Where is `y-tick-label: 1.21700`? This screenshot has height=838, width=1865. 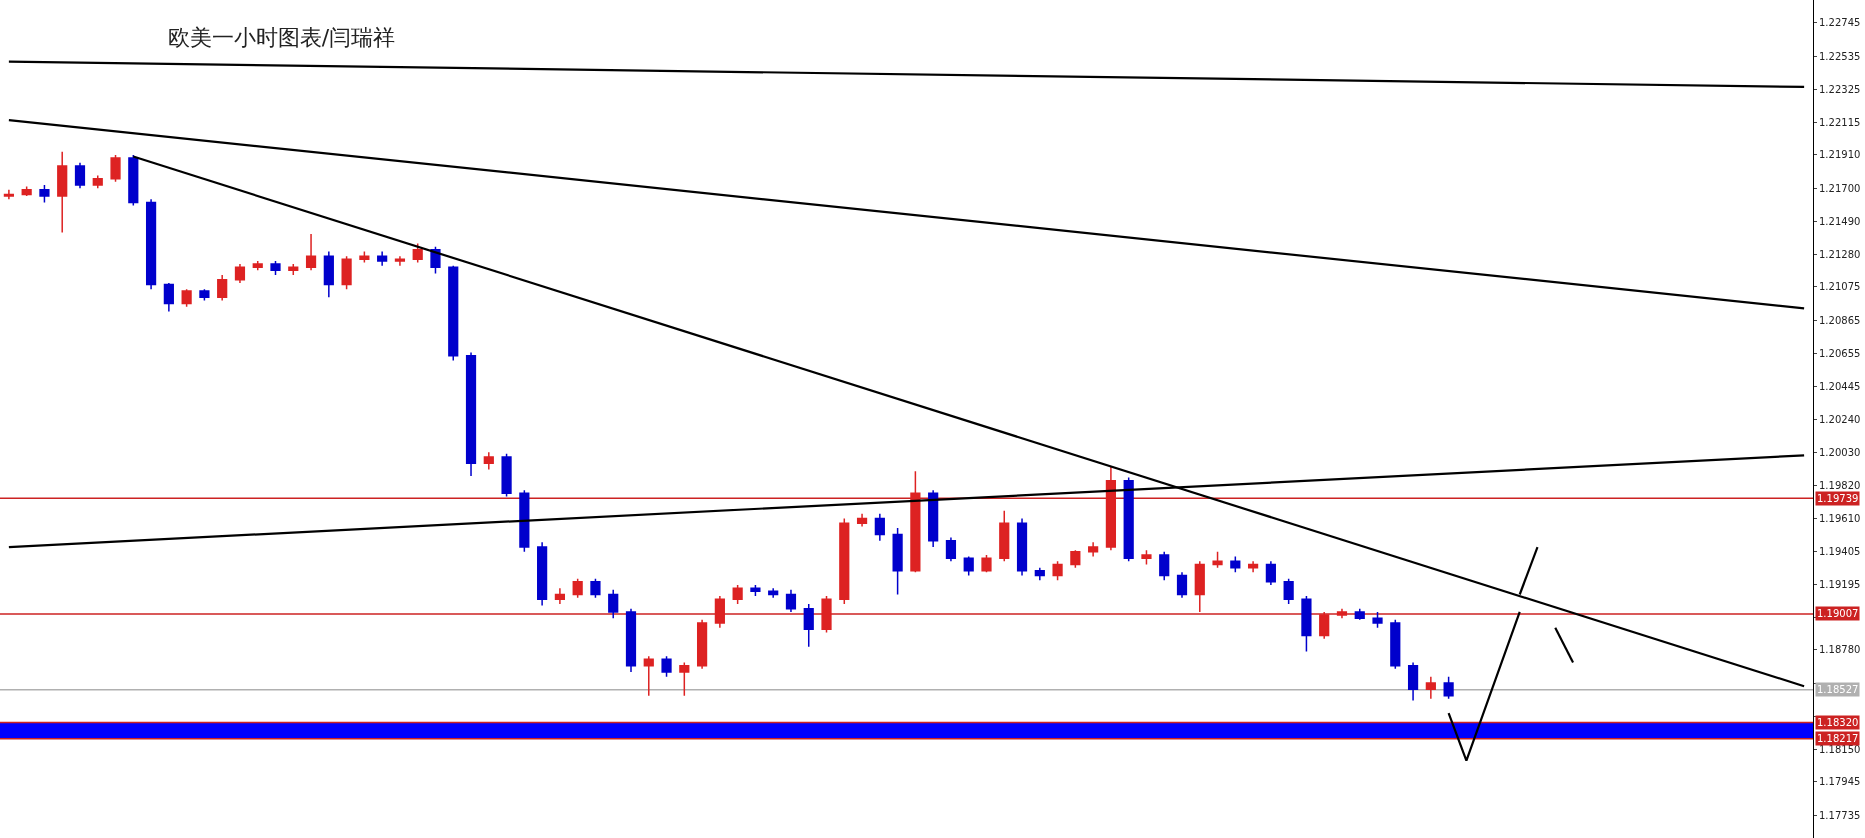 y-tick-label: 1.21700 is located at coordinates (1840, 188).